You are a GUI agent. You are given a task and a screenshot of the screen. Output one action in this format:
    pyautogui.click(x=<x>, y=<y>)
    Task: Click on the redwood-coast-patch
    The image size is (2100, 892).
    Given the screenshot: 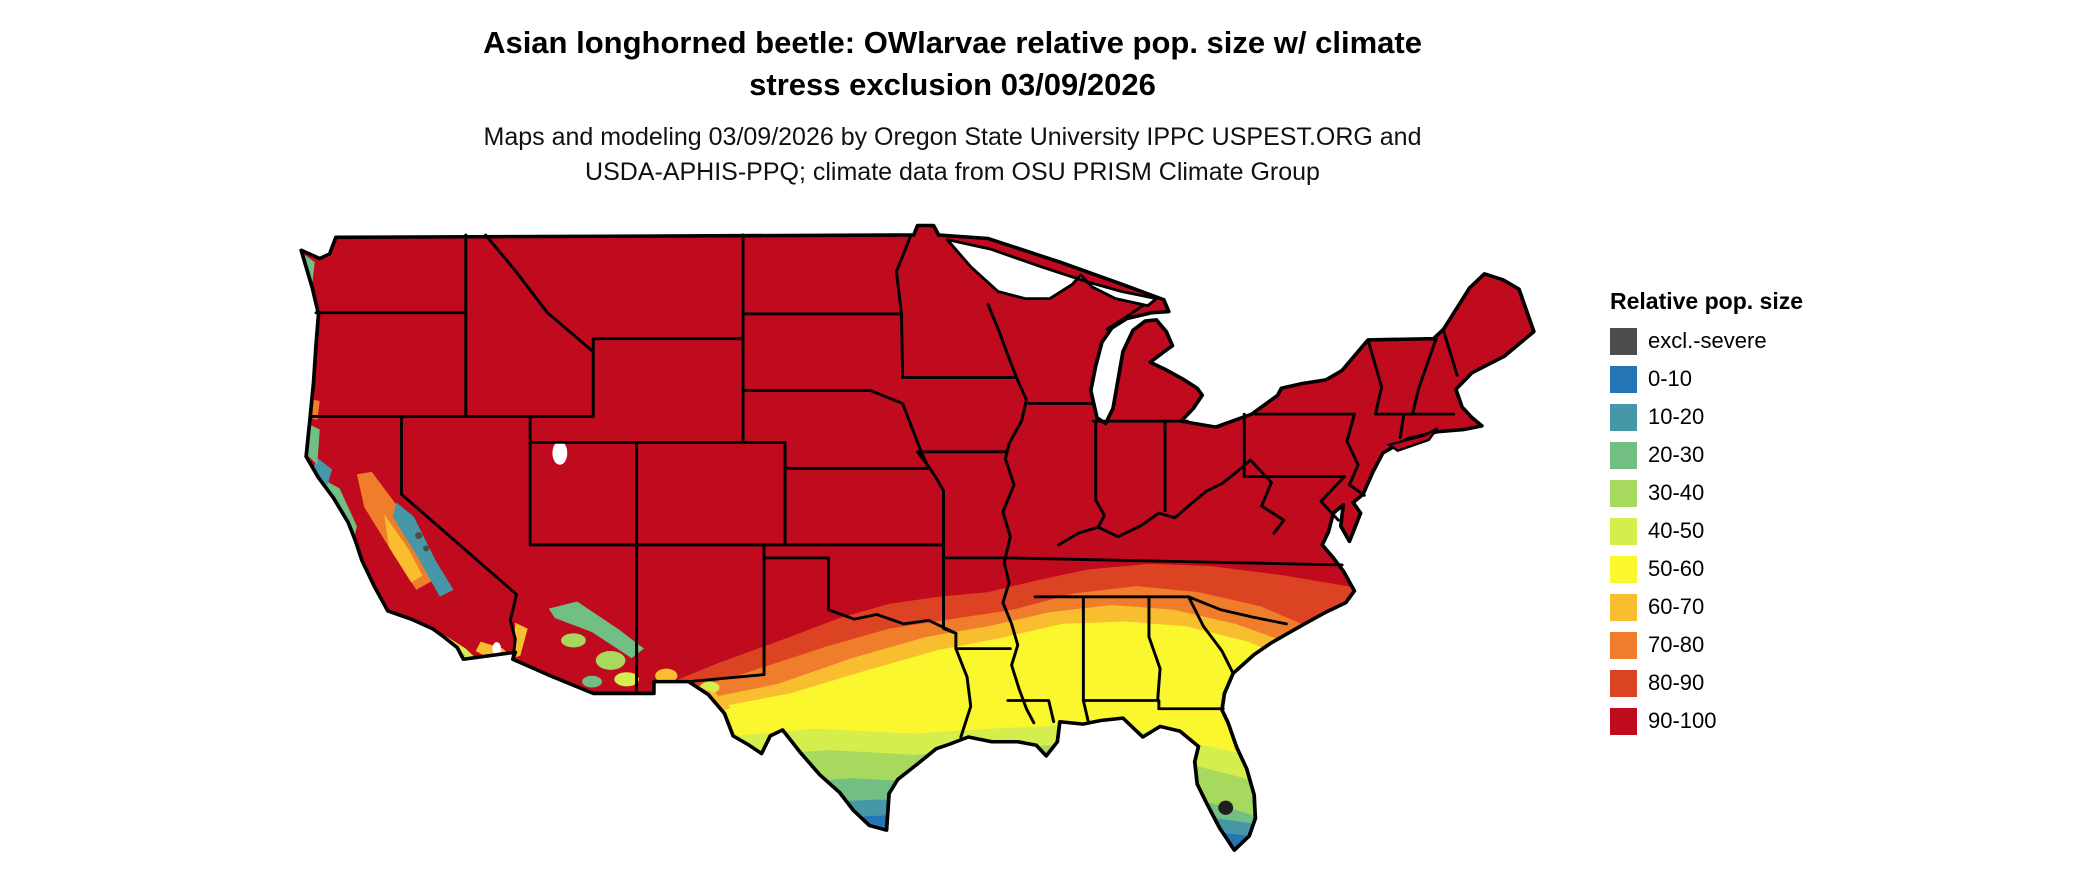 What is the action you would take?
    pyautogui.click(x=313, y=444)
    